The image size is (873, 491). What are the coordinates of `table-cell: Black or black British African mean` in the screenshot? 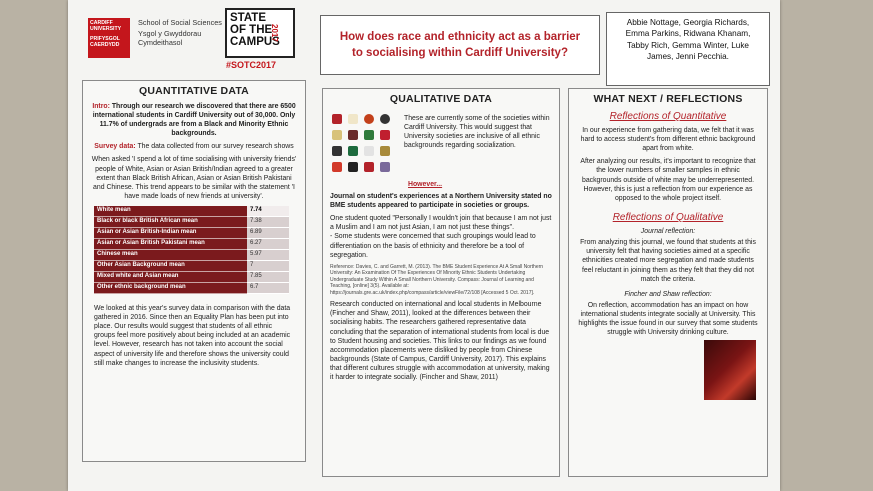 It's located at (170, 222).